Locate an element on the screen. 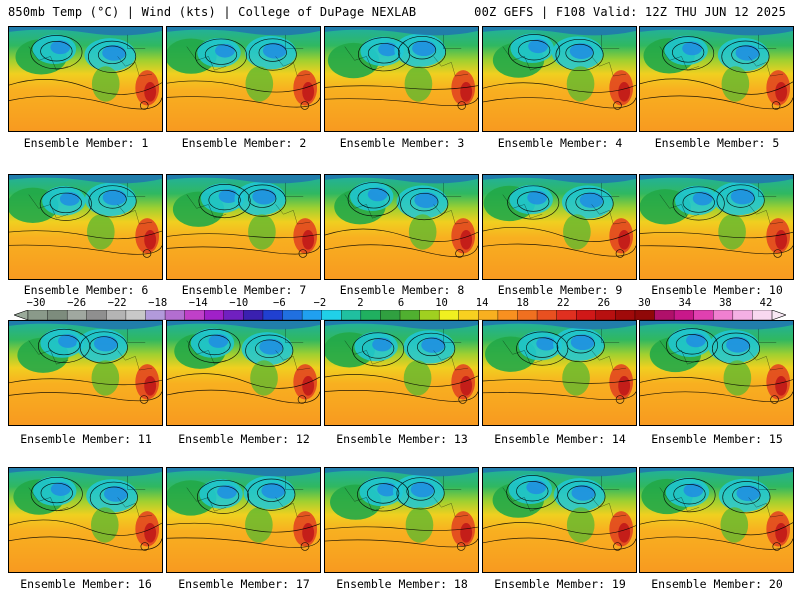  ensemble-member-label: Ensemble Member: 13 is located at coordinates (402, 439).